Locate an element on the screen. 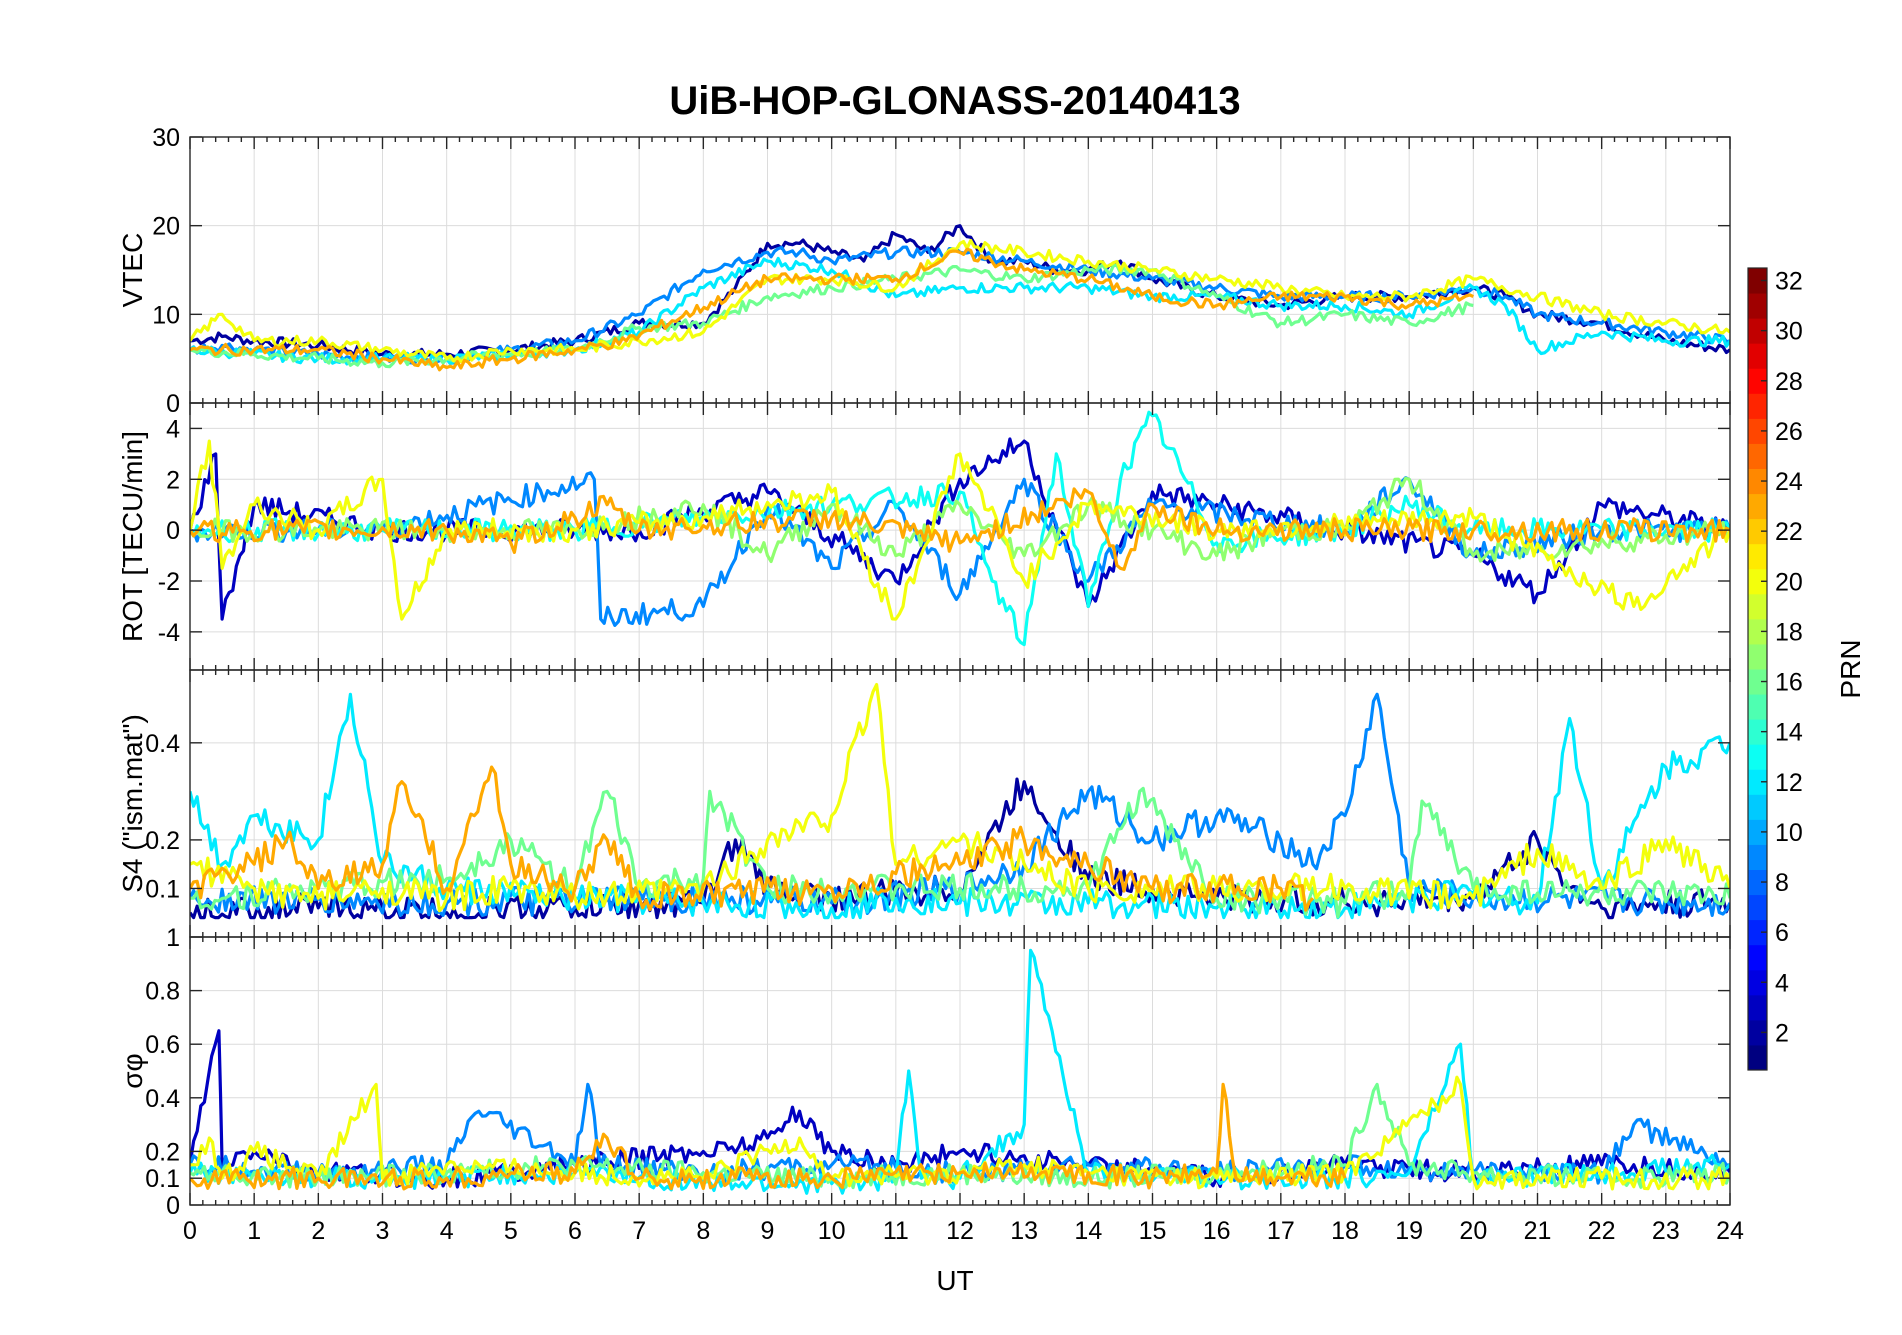 Image resolution: width=1902 pixels, height=1335 pixels. x-tick-label: 19 is located at coordinates (1409, 1231).